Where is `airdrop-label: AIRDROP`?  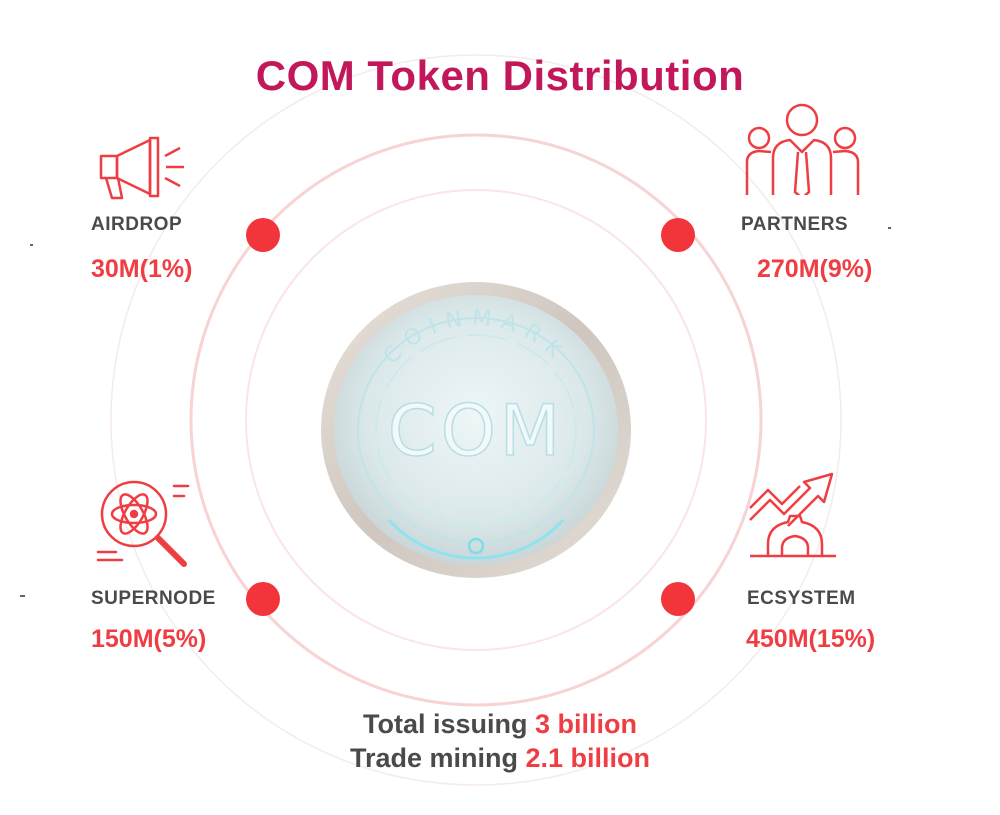
airdrop-label: AIRDROP is located at coordinates (136, 225).